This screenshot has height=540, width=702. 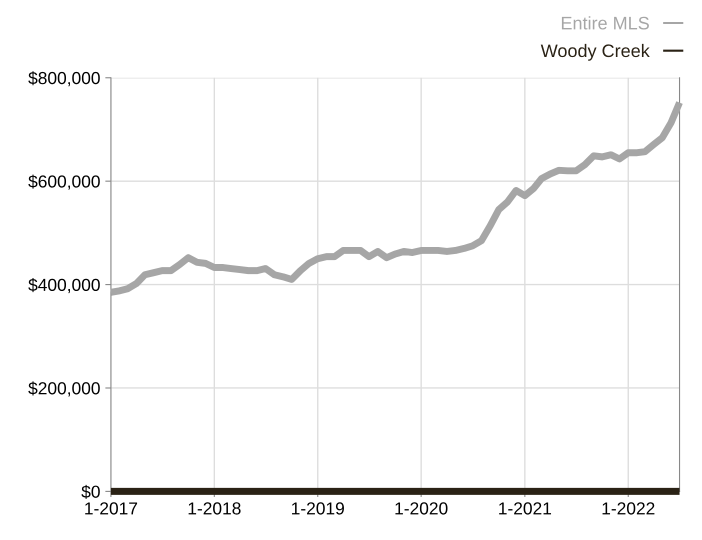 What do you see at coordinates (64, 182) in the screenshot?
I see `y-tick-label: $600,000` at bounding box center [64, 182].